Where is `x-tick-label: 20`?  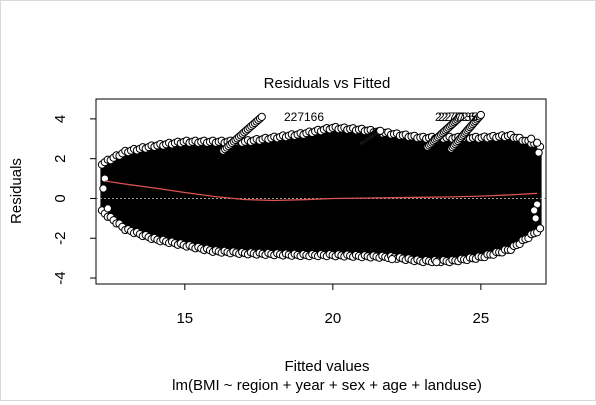
x-tick-label: 20 is located at coordinates (332, 318).